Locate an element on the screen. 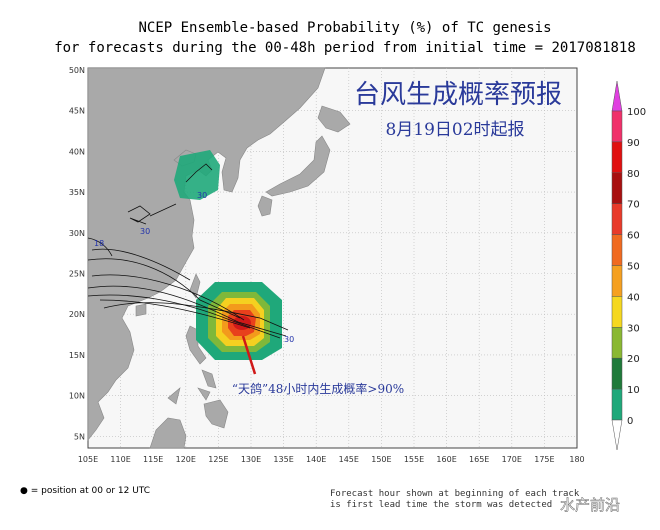 The height and width of the screenshot is (530, 660). watermark: 水产前沿 is located at coordinates (590, 505).